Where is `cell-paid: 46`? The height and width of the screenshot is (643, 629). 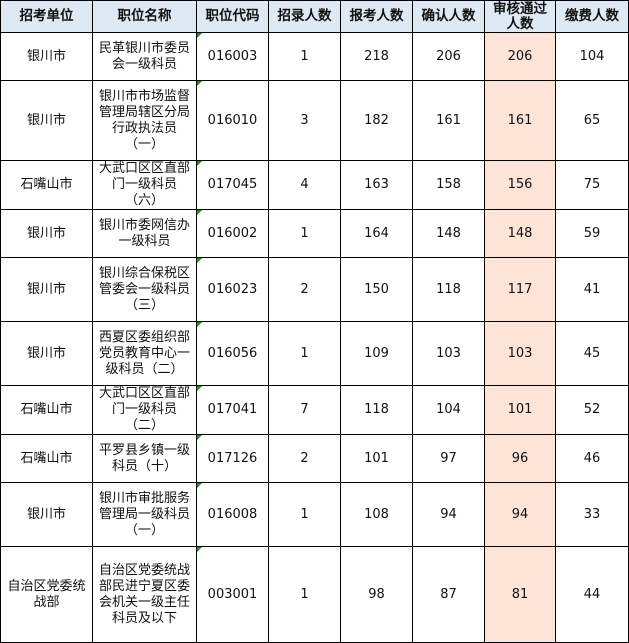 cell-paid: 46 is located at coordinates (592, 458).